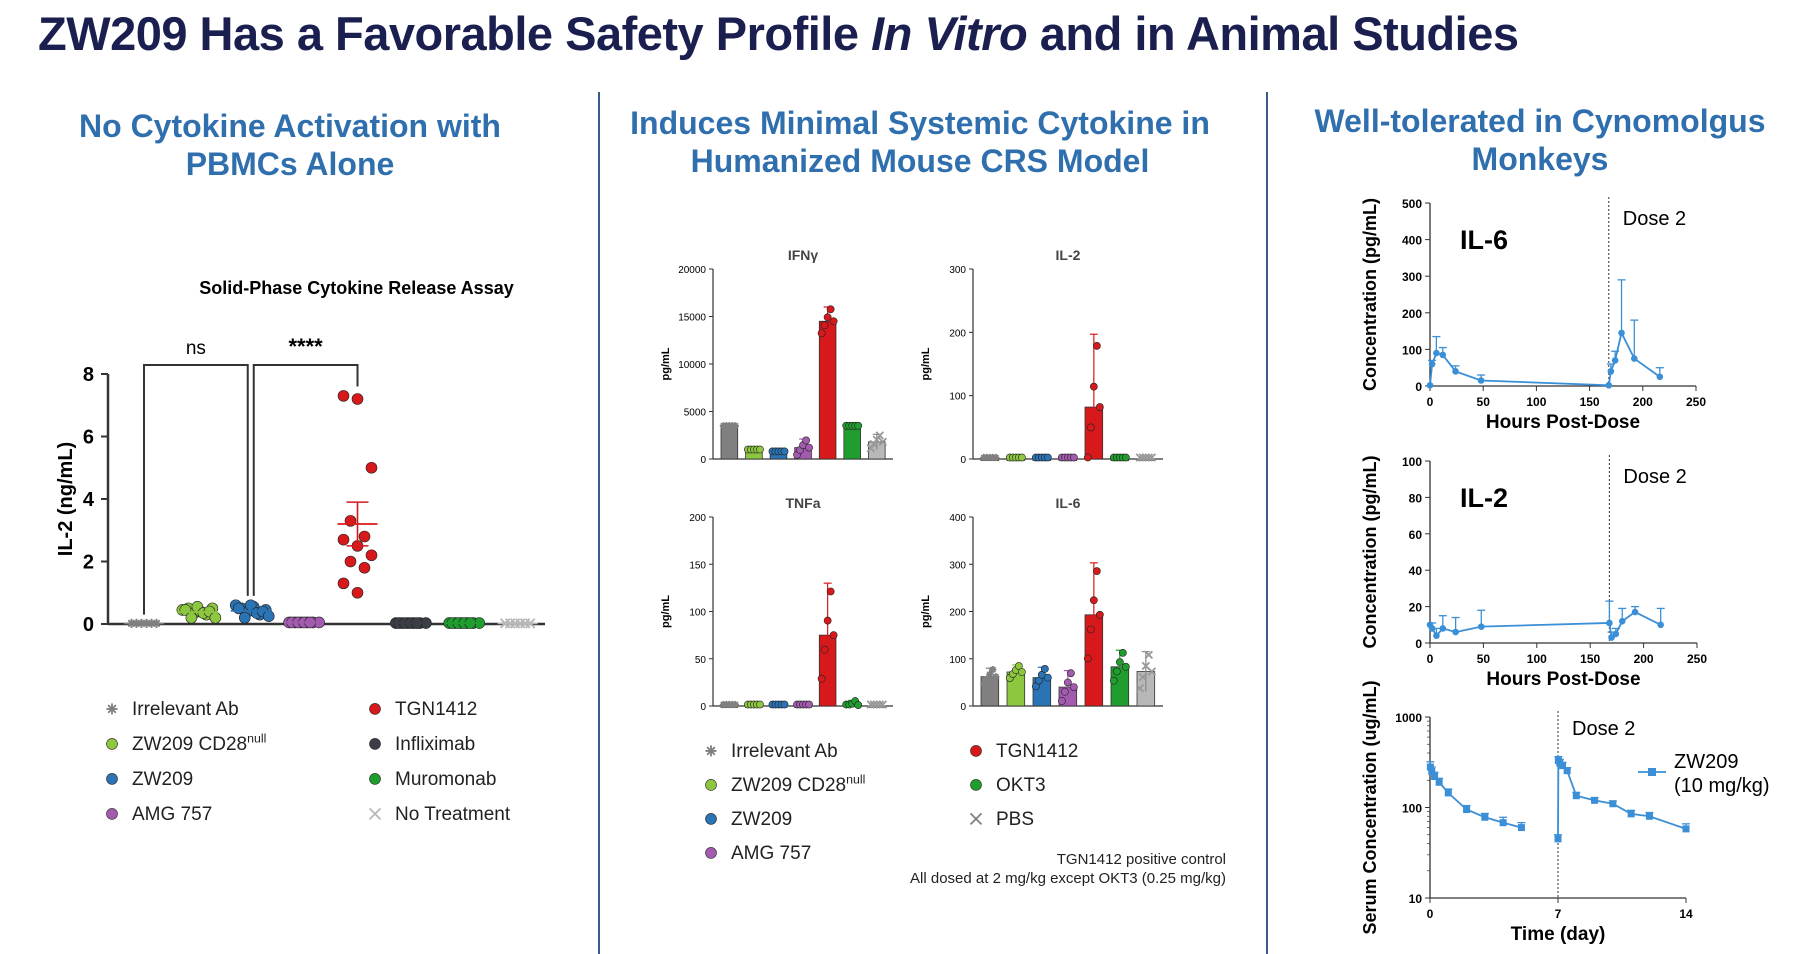 Image resolution: width=1808 pixels, height=954 pixels. I want to click on serum-x-label: Time (day), so click(1558, 934).